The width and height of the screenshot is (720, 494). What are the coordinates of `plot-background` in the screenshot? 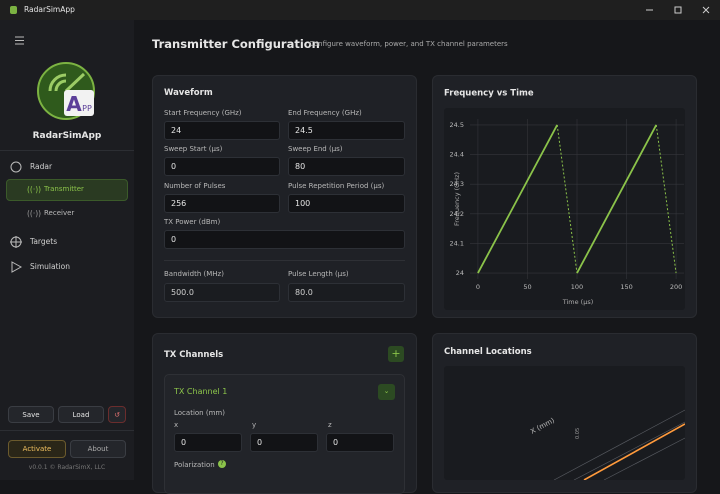 It's located at (564, 209).